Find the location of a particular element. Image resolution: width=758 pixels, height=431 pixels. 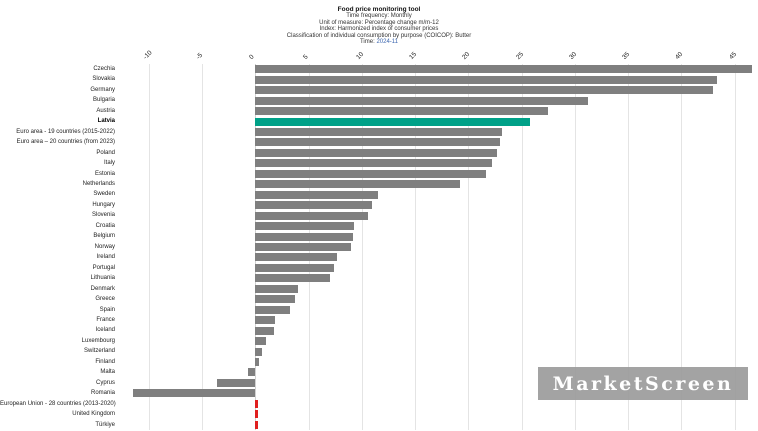

x-tick-label: 5 is located at coordinates (305, 57).